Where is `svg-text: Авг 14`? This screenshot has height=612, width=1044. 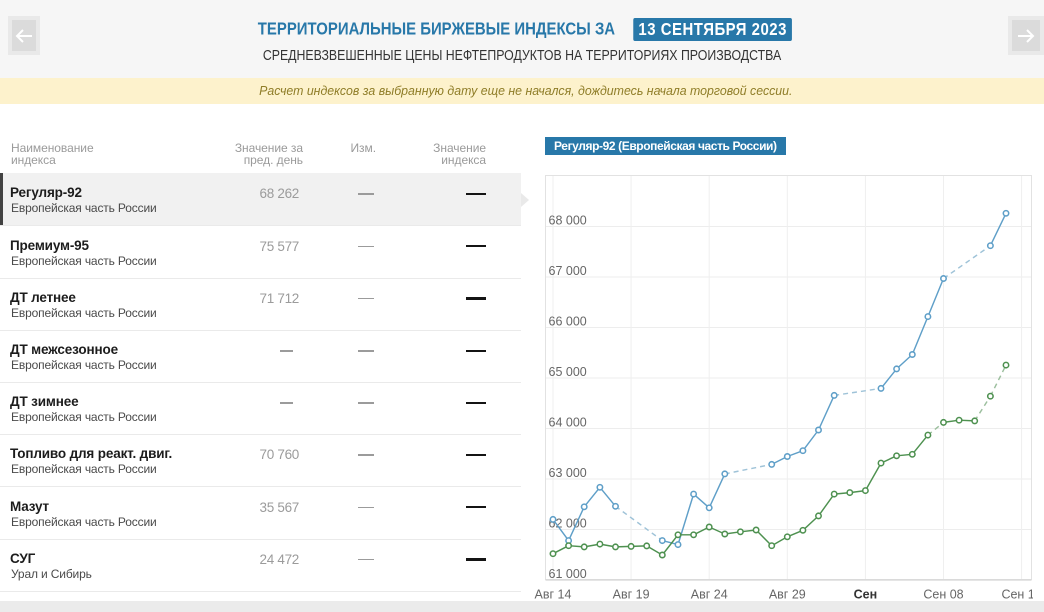 svg-text: Авг 14 is located at coordinates (553, 595).